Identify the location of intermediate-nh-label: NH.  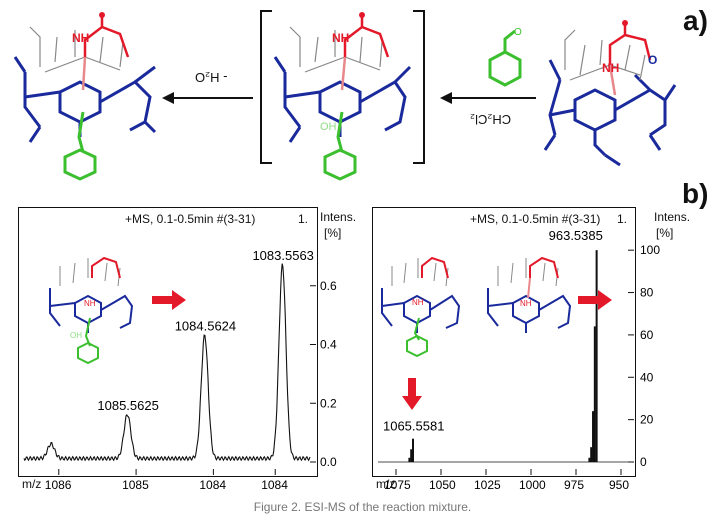
(340, 38).